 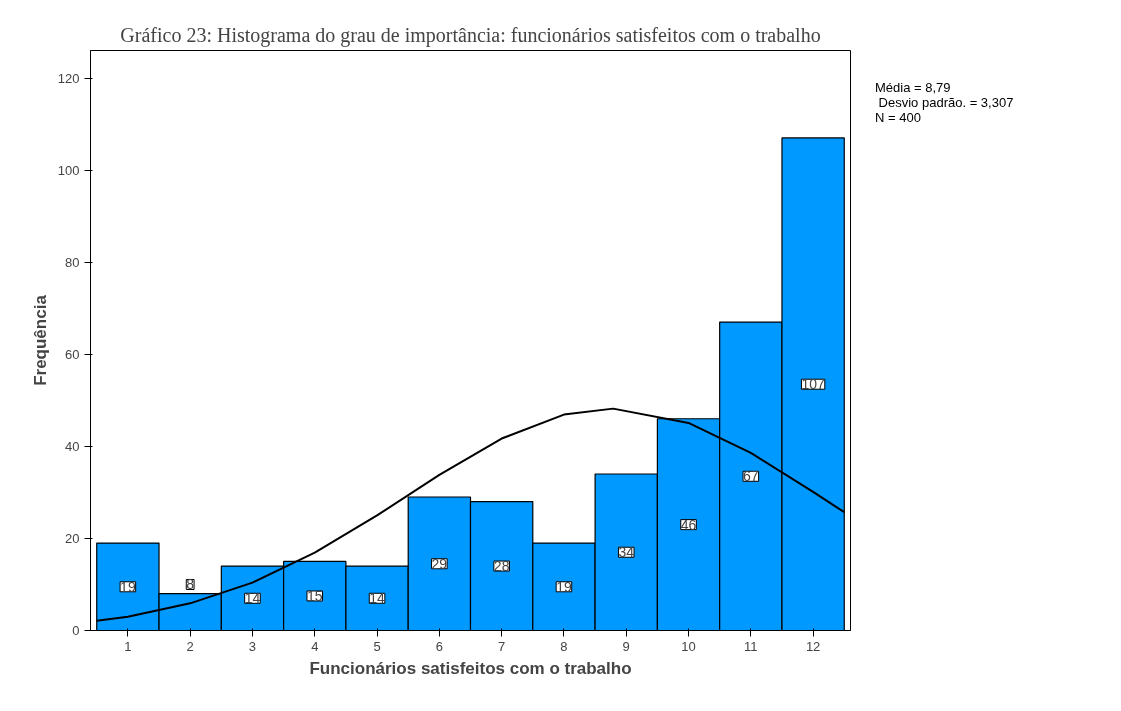 What do you see at coordinates (626, 646) in the screenshot?
I see `x-tick-label: 9` at bounding box center [626, 646].